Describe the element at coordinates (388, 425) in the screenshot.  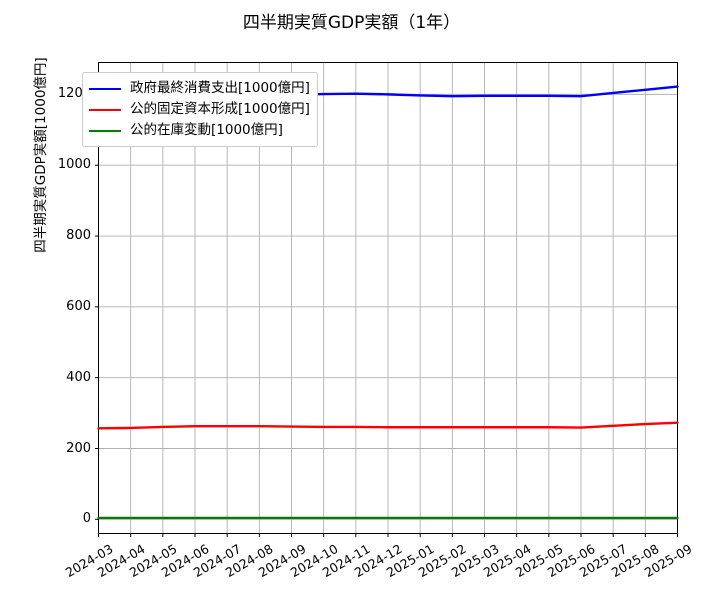
I see `series-line` at that location.